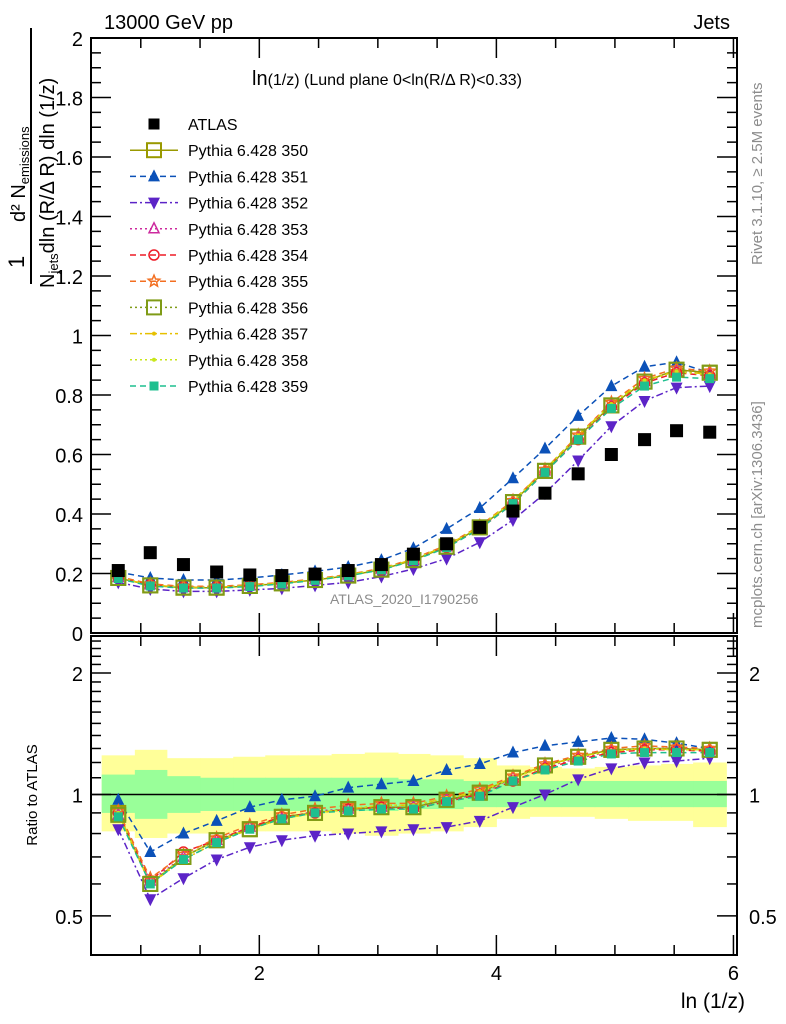 This screenshot has width=786, height=1024. What do you see at coordinates (219, 151) in the screenshot?
I see `legend-item: Pythia 6.428 350` at bounding box center [219, 151].